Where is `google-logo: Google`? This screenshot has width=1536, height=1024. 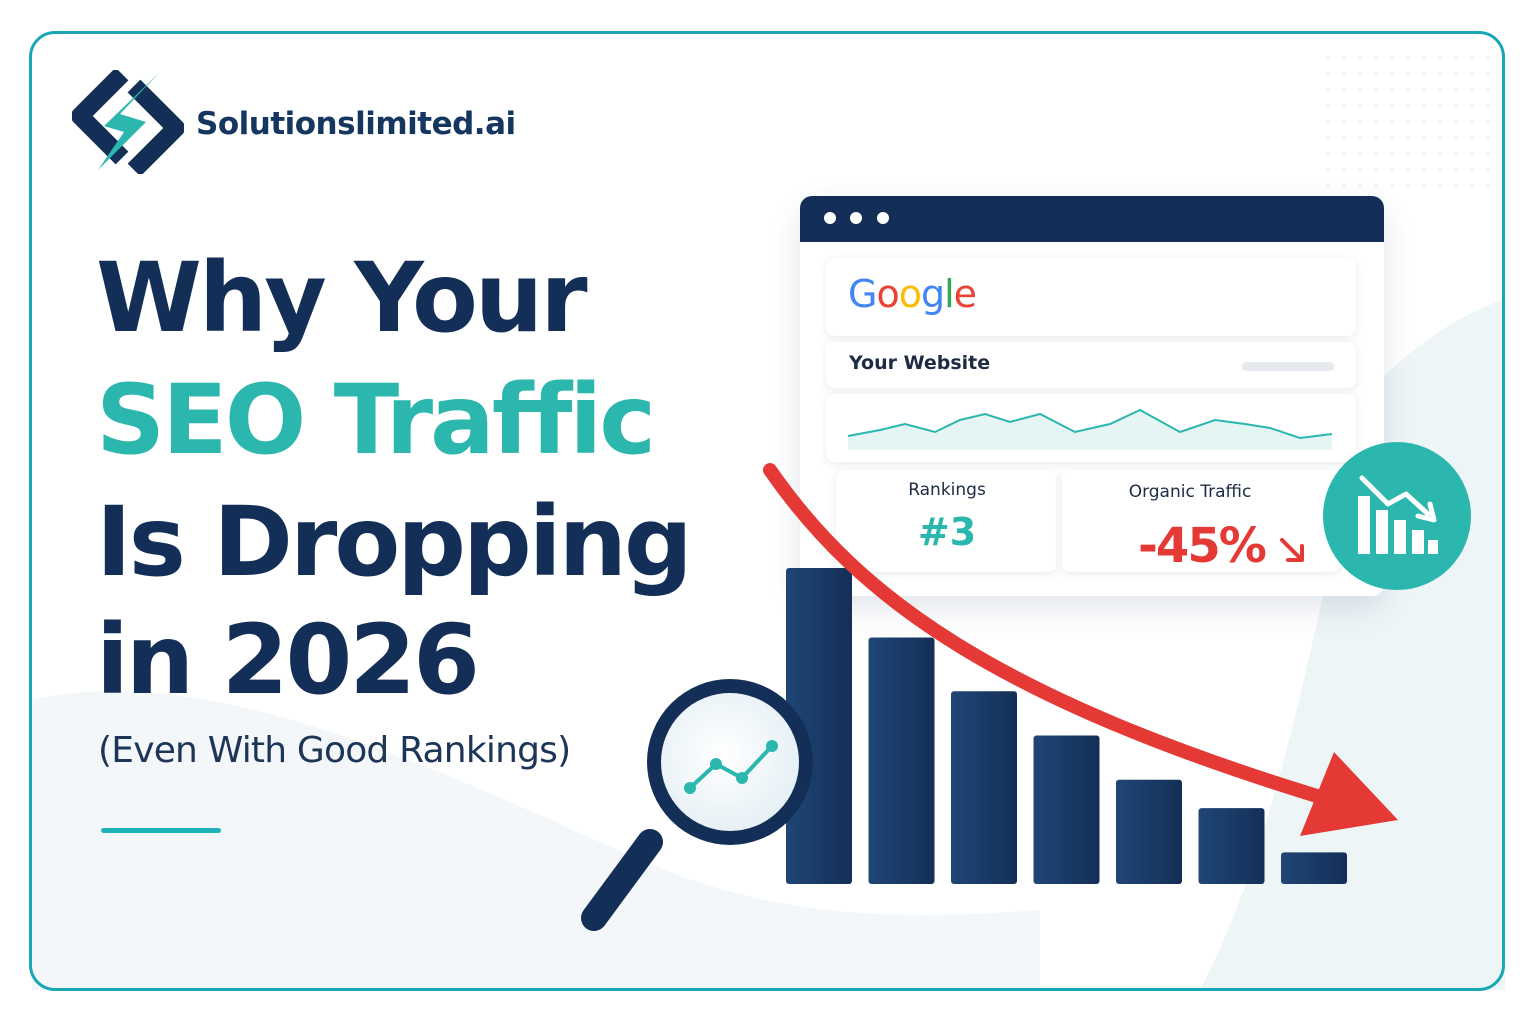
google-logo: Google is located at coordinates (912, 294).